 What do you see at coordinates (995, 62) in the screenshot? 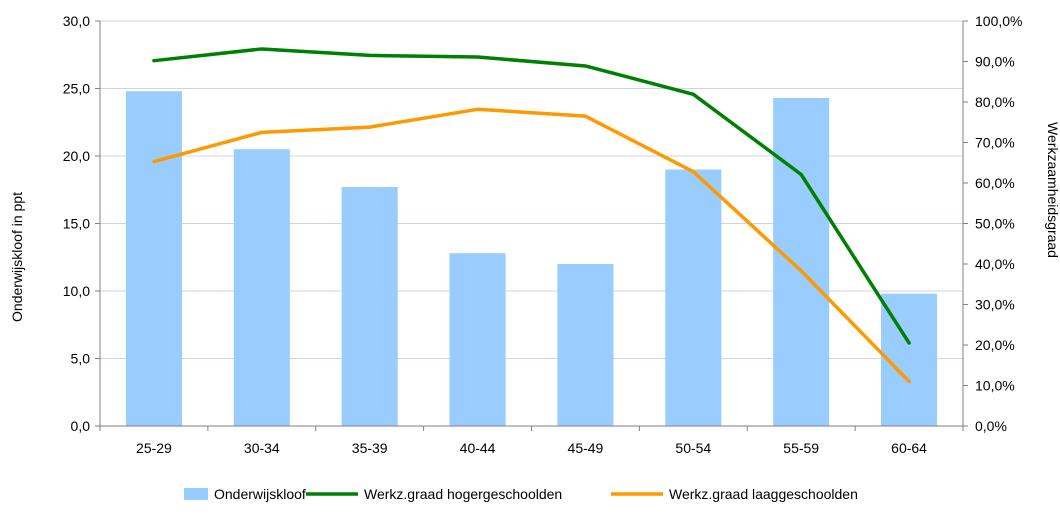
I see `y-tick-label-right: 90,0%` at bounding box center [995, 62].